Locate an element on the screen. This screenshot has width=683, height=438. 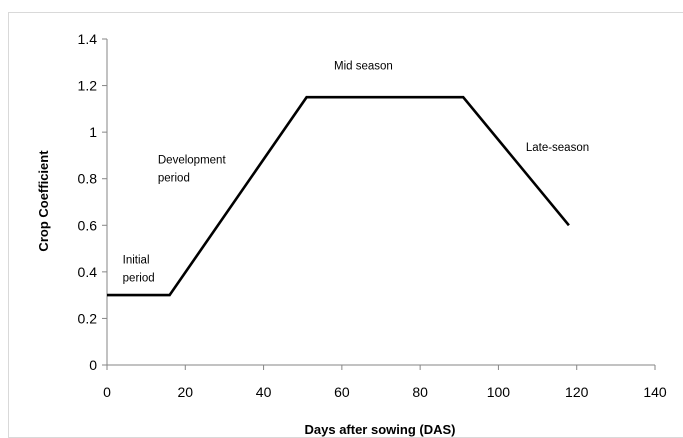
stage-label-line: Late-season is located at coordinates (557, 148).